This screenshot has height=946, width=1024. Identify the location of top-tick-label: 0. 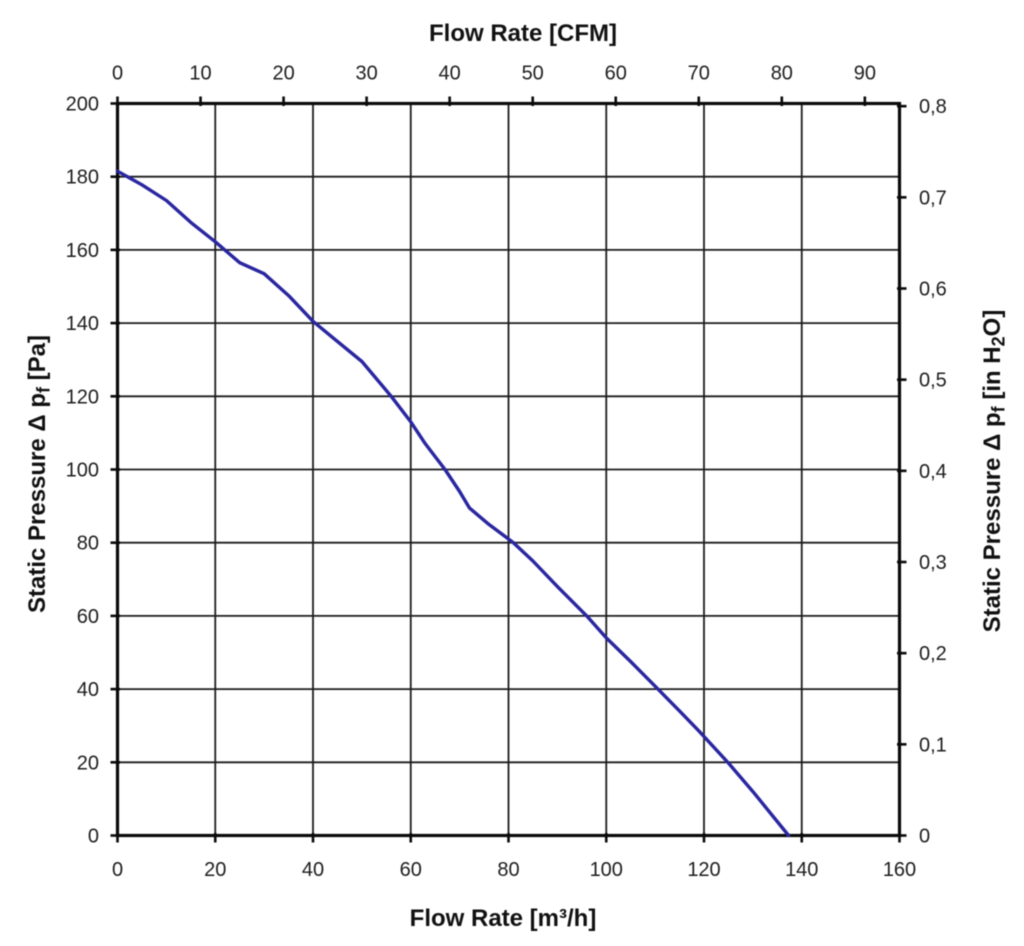
(117, 74).